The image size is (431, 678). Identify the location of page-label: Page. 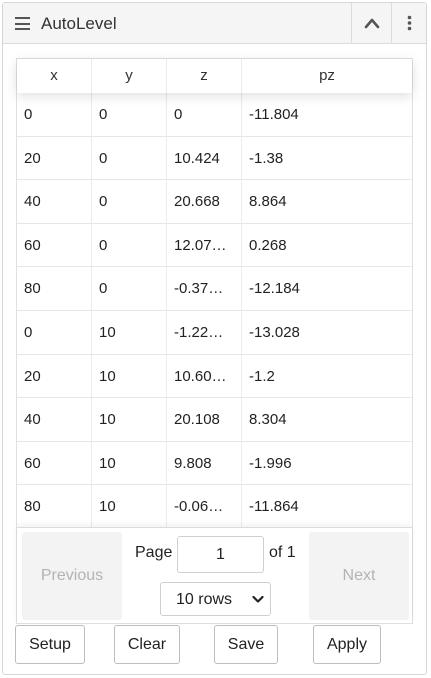
(154, 552).